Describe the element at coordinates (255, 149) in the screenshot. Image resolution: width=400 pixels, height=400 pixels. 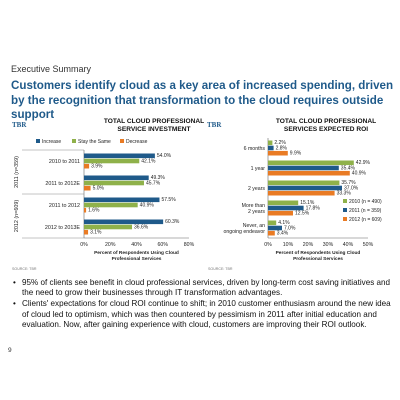
I see `category-label: 6 months` at that location.